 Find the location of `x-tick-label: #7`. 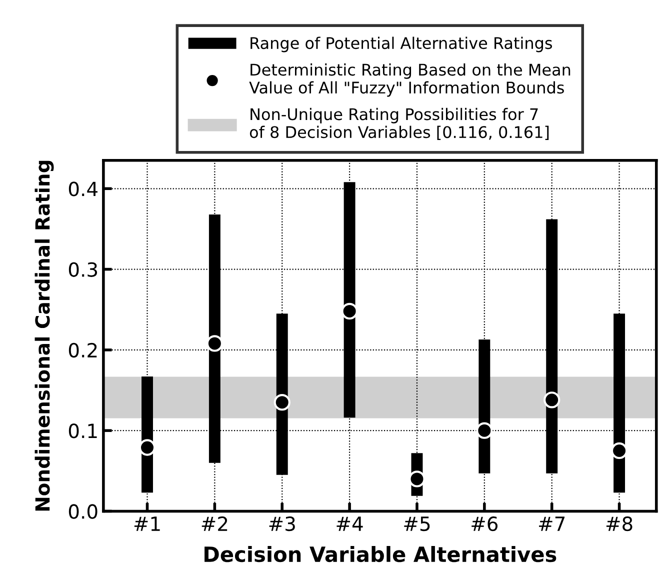

x-tick-label: #7 is located at coordinates (552, 523).